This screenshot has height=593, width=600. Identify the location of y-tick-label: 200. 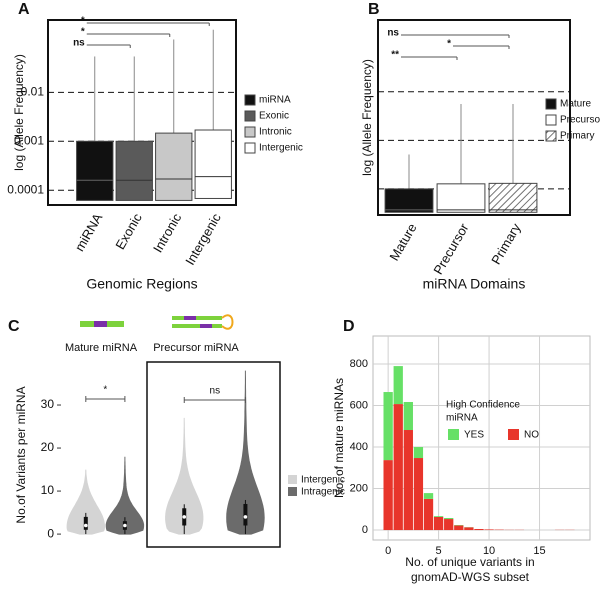
(359, 488).